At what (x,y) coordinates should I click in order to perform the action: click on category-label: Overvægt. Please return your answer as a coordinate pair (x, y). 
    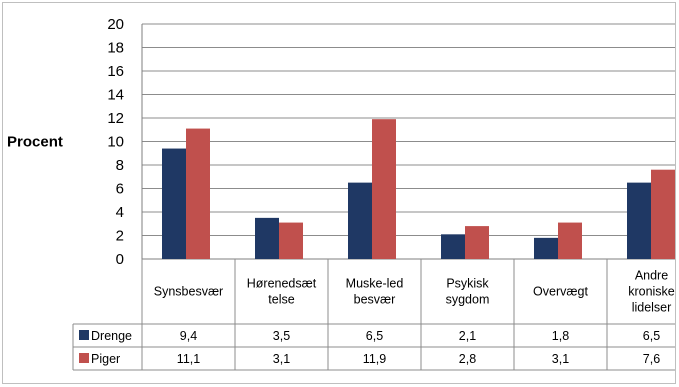
    Looking at the image, I should click on (560, 292).